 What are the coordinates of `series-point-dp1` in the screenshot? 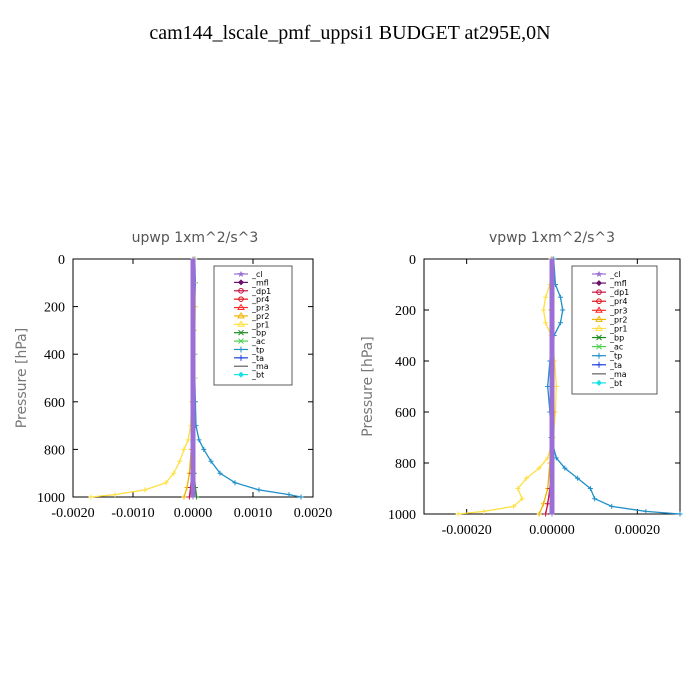 It's located at (546, 514).